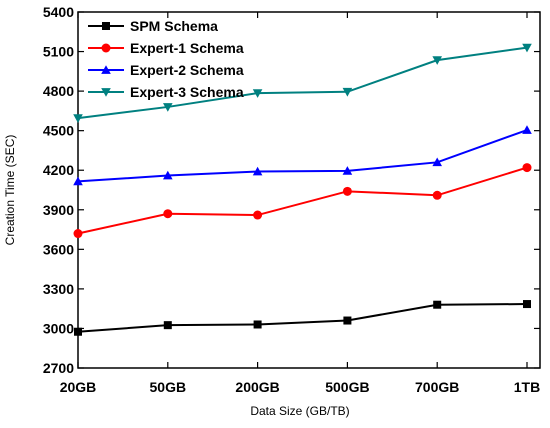 This screenshot has width=550, height=428. Describe the element at coordinates (437, 387) in the screenshot. I see `x-tick-label: 700GB` at that location.